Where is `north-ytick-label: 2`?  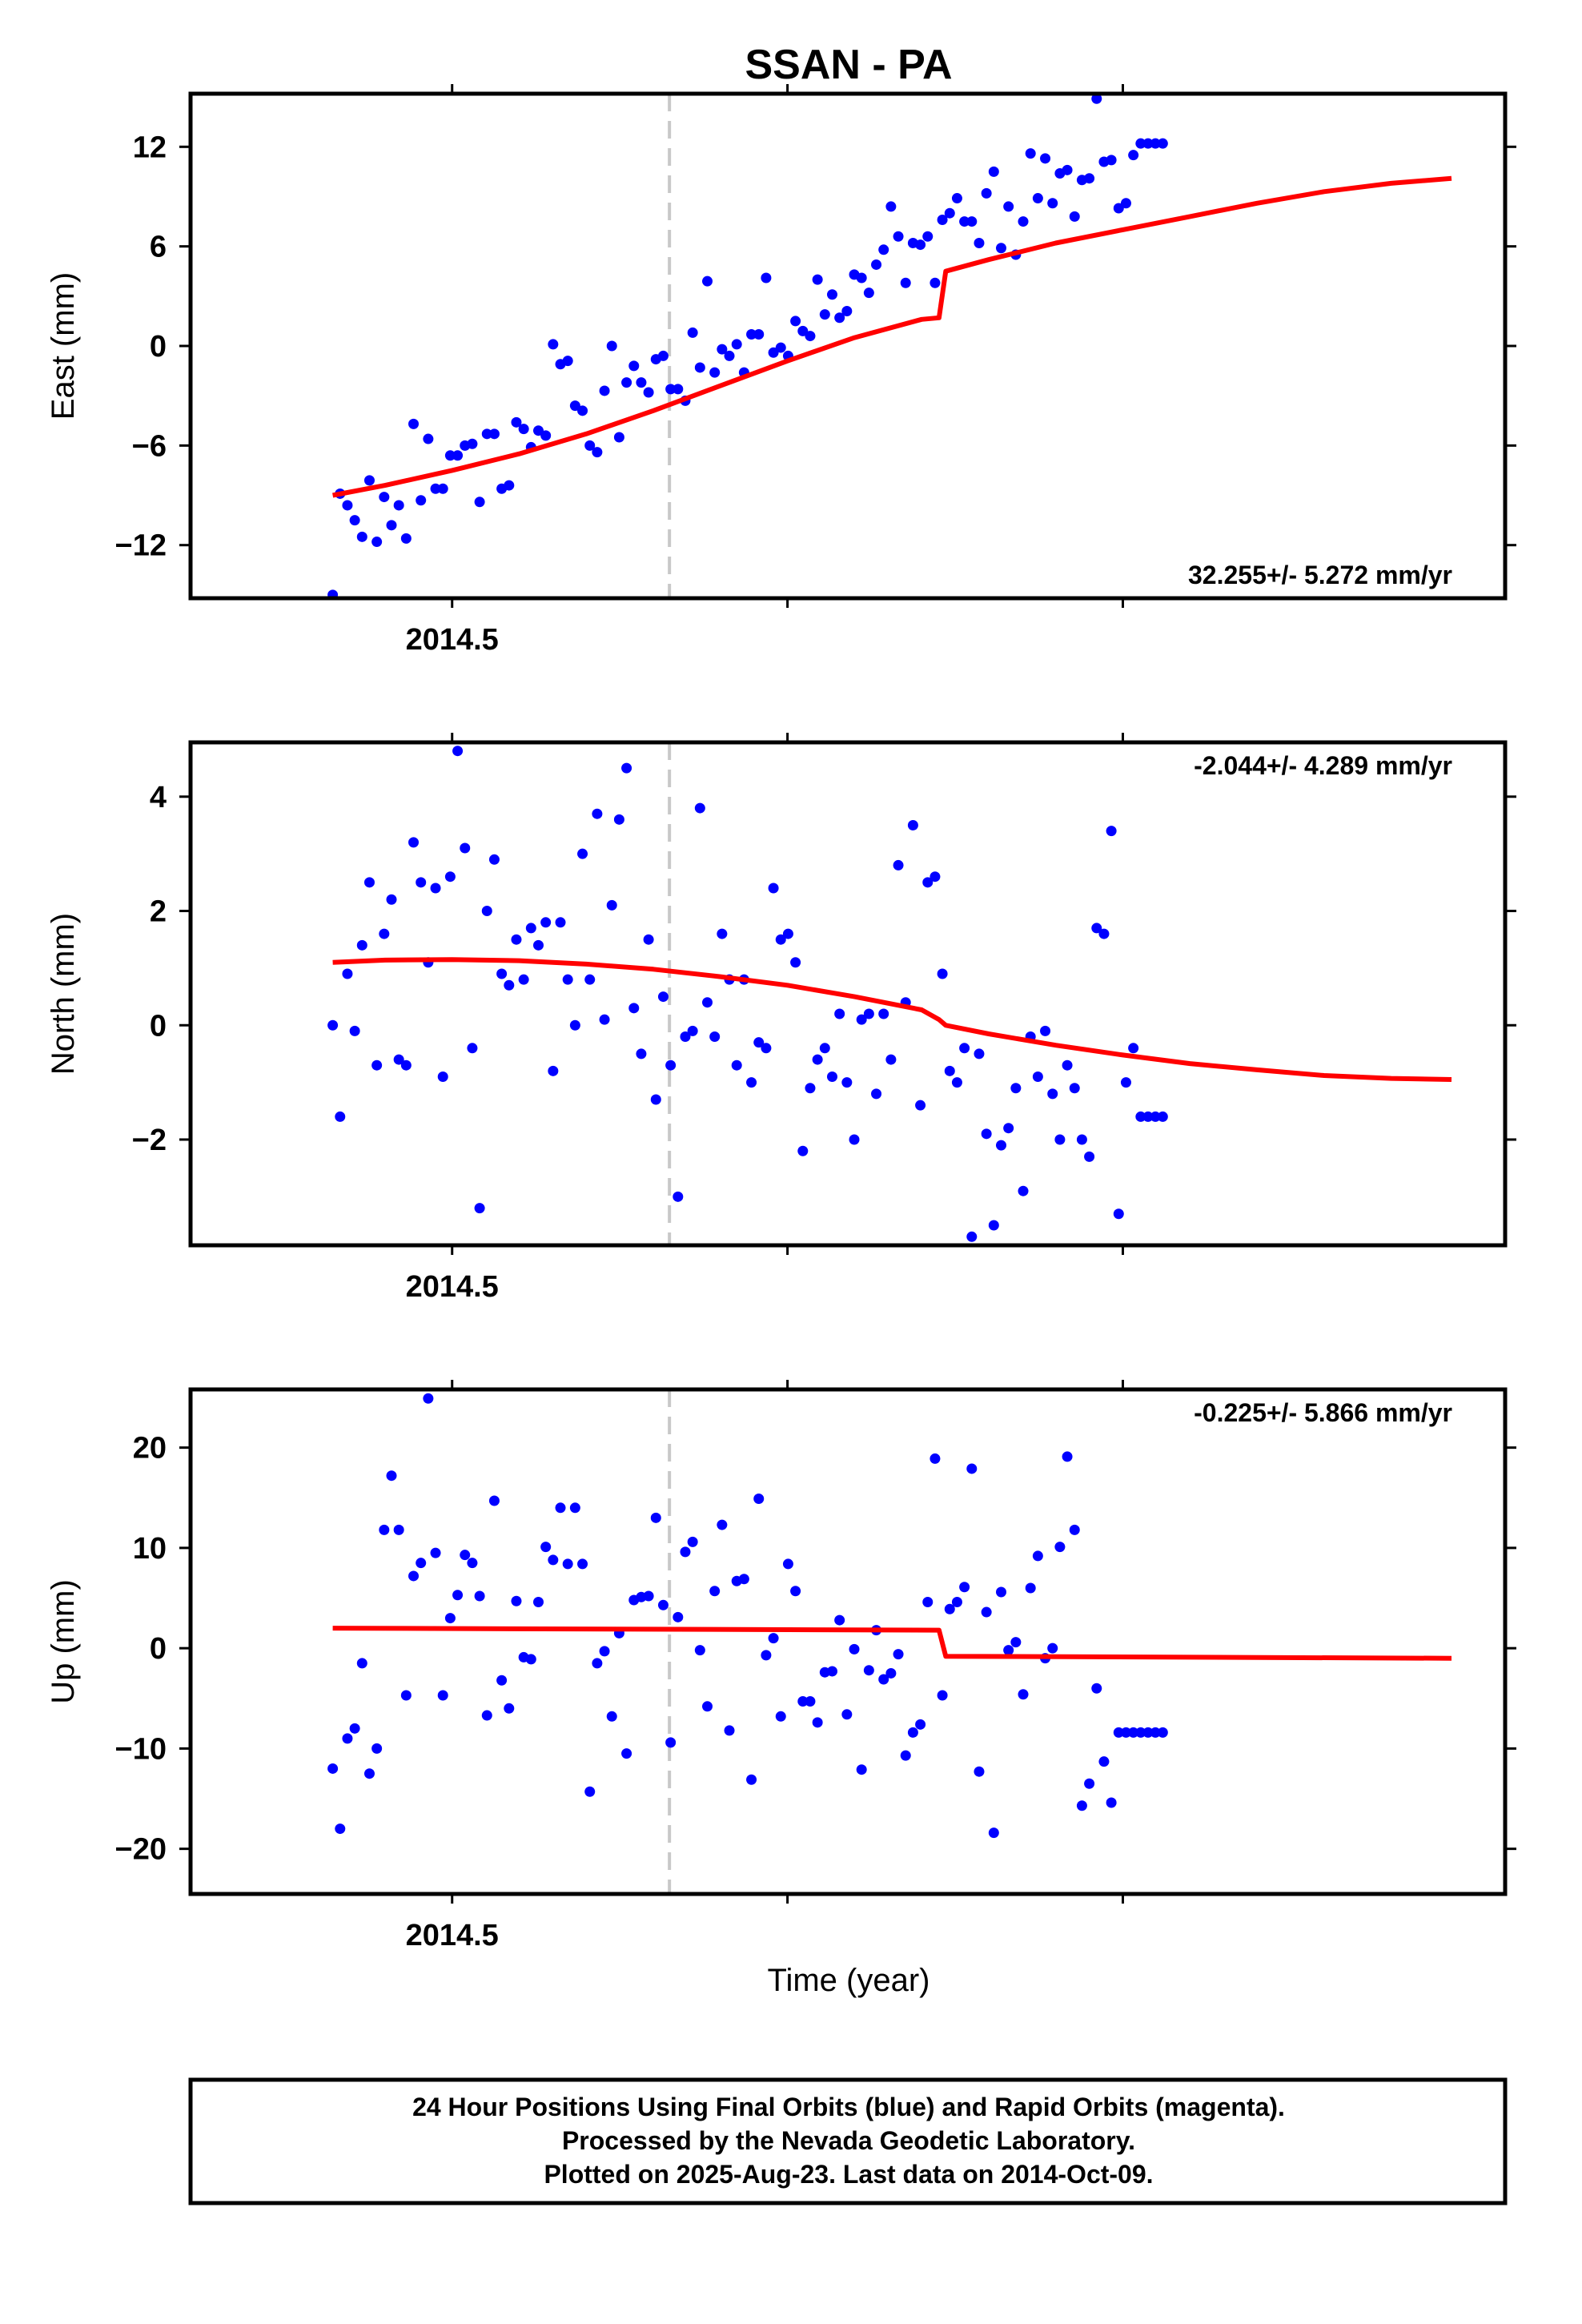
north-ytick-label: 2 is located at coordinates (158, 912).